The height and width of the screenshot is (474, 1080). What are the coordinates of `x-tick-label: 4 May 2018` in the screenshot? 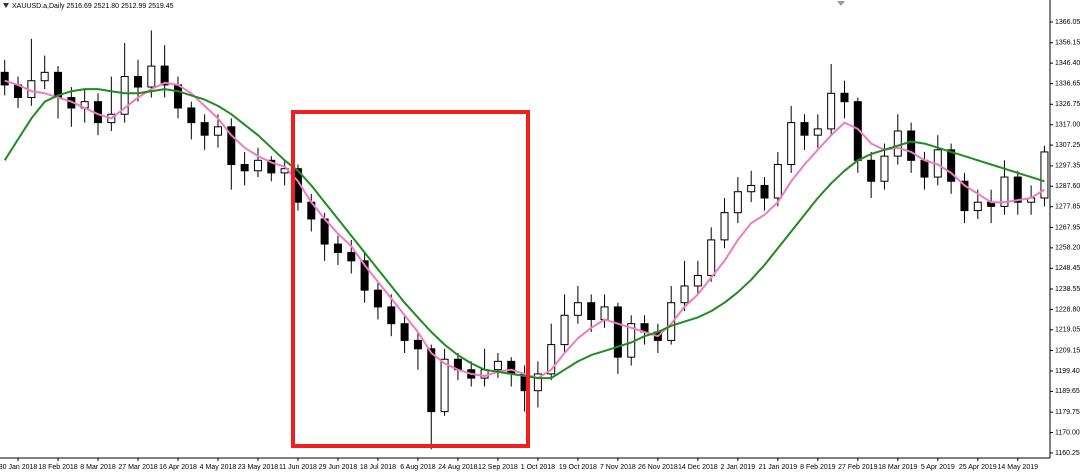 It's located at (218, 467).